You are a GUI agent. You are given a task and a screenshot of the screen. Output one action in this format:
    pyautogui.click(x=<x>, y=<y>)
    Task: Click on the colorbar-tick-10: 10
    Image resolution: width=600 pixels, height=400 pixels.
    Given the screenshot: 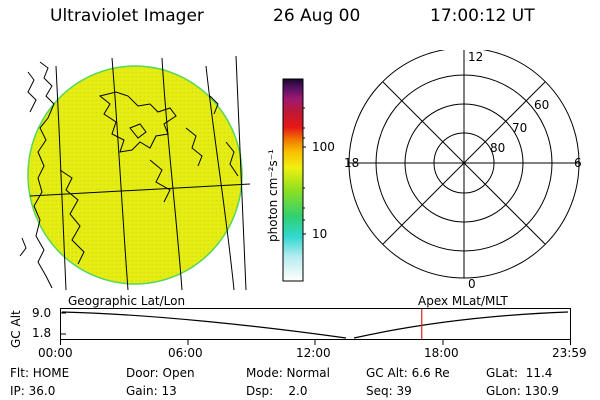 What is the action you would take?
    pyautogui.click(x=320, y=234)
    